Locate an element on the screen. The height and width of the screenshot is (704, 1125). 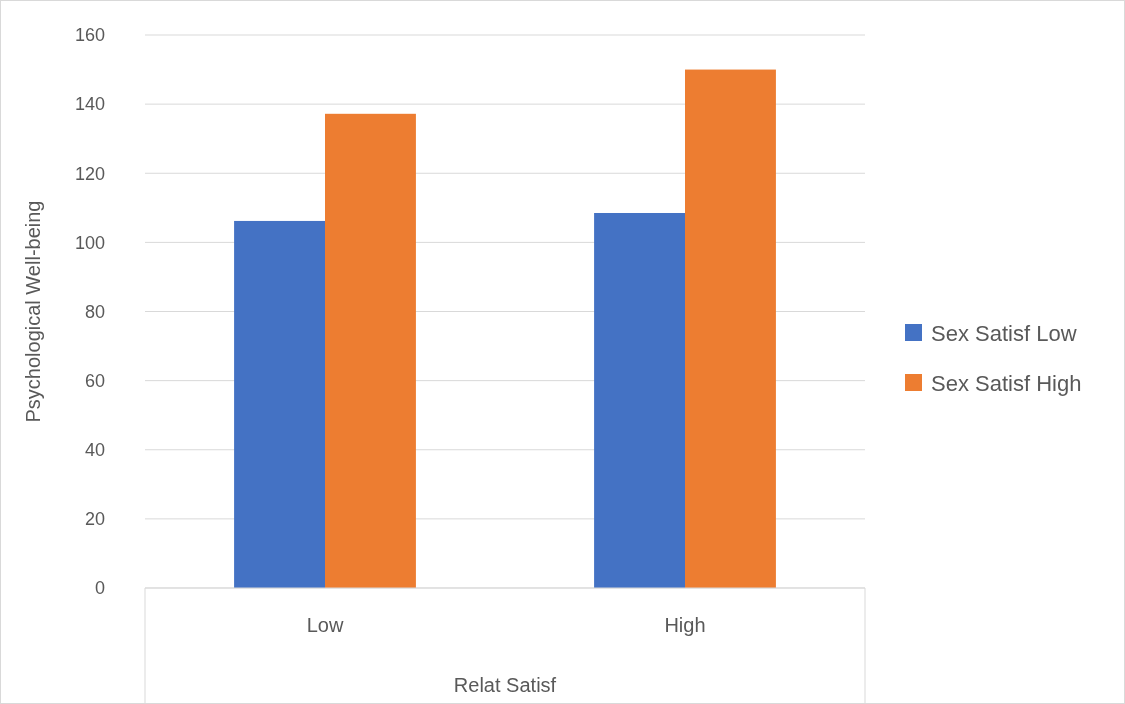
x-tick-label: High is located at coordinates (685, 625).